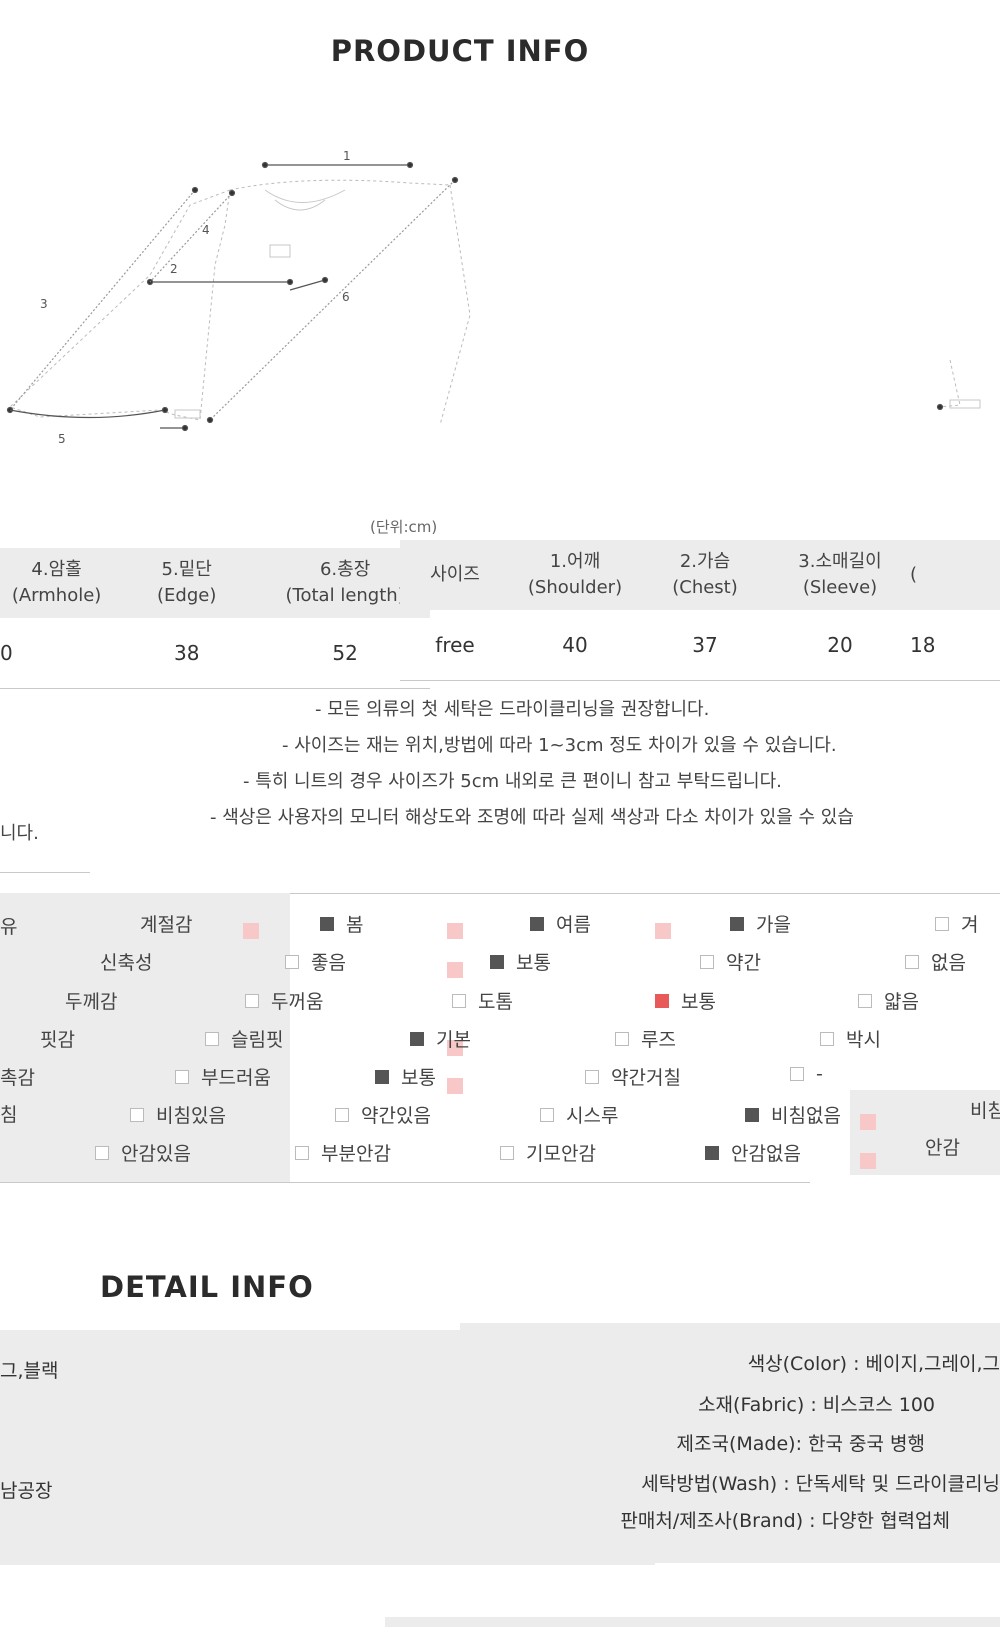 The image size is (1000, 1627). What do you see at coordinates (178, 1114) in the screenshot?
I see `option-sheer: 비침있음` at bounding box center [178, 1114].